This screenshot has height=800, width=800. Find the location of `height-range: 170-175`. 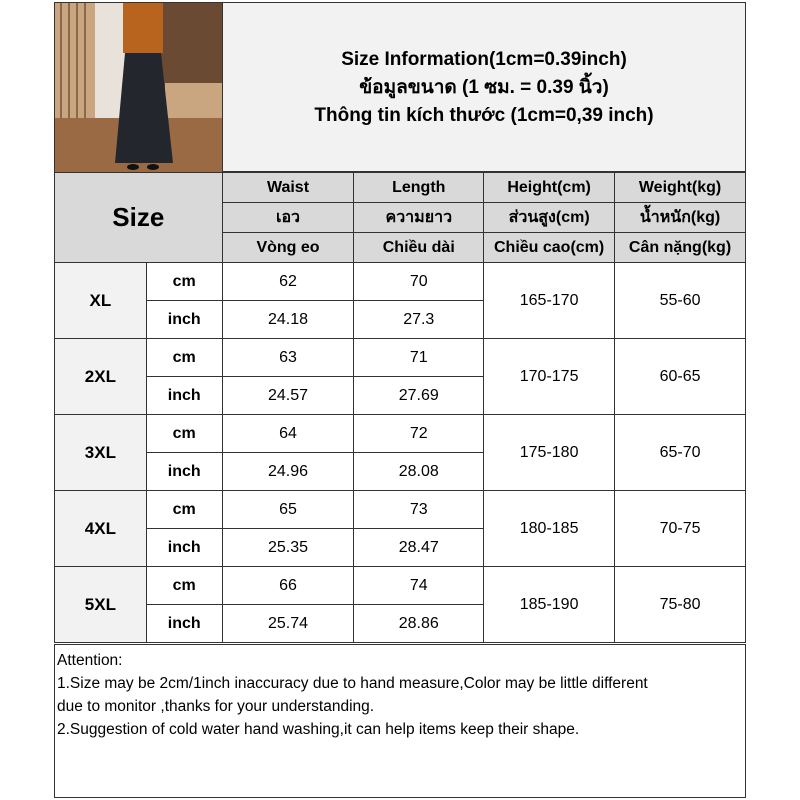

height-range: 170-175 is located at coordinates (549, 376).